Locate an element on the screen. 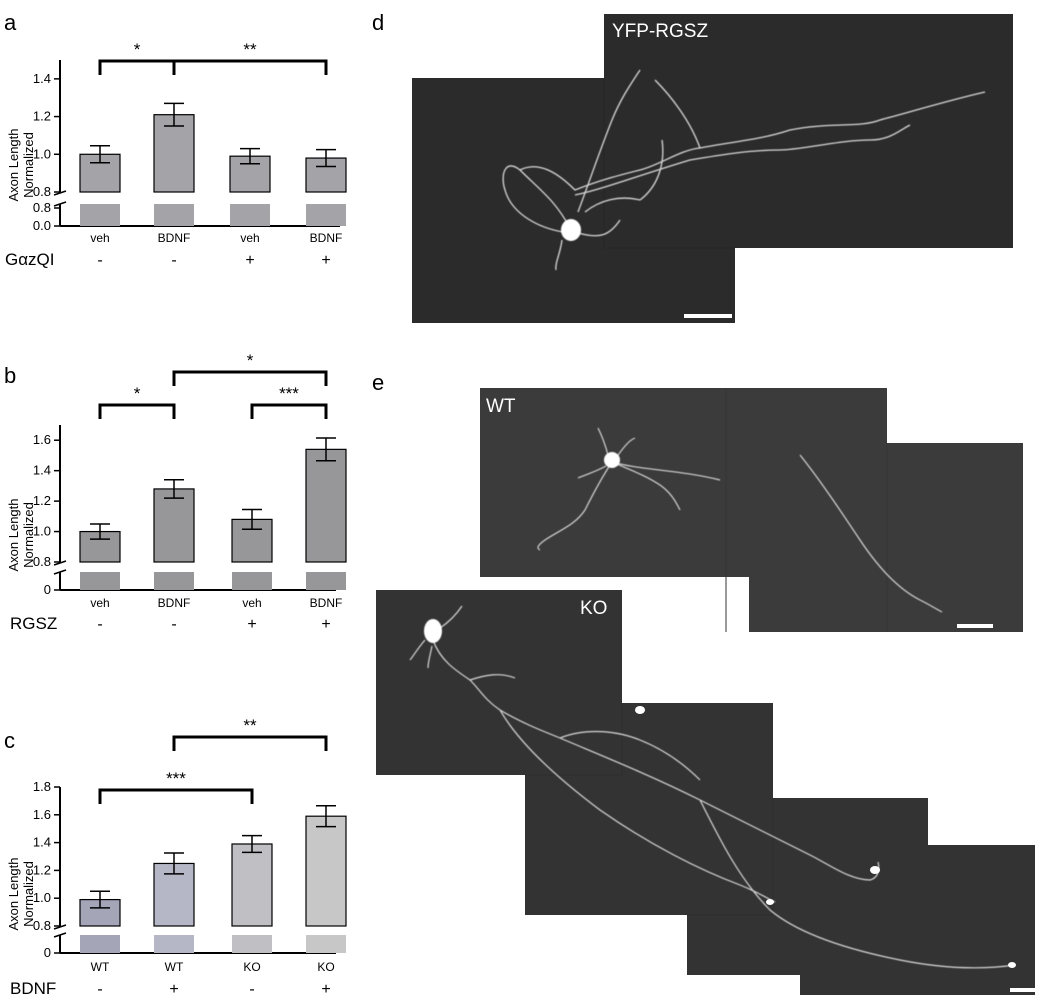 Image resolution: width=1050 pixels, height=1000 pixels. panel-label-d: d is located at coordinates (378, 22).